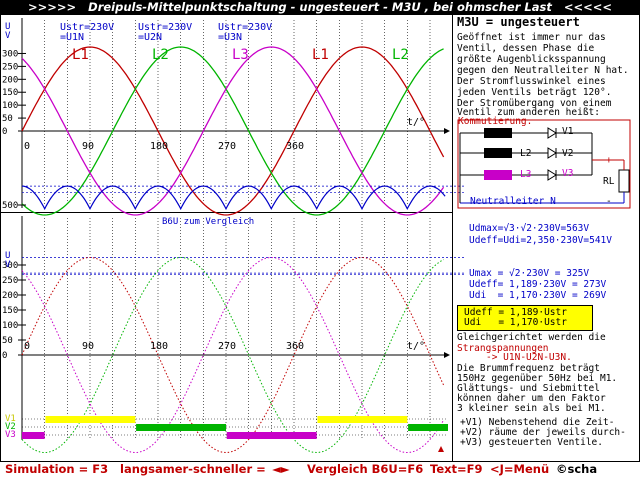 The image size is (640, 481). I want to click on wave-label: L2, so click(160, 55).